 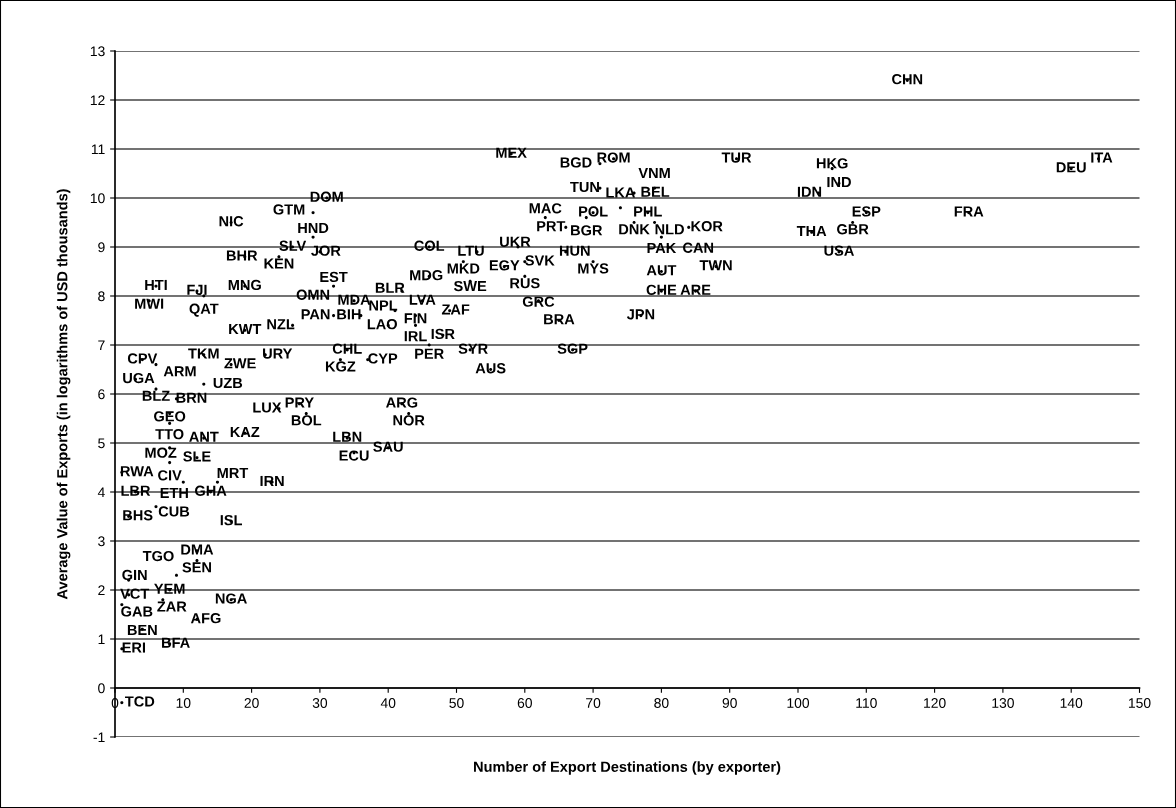 What do you see at coordinates (736, 157) in the screenshot?
I see `data-label: TUR` at bounding box center [736, 157].